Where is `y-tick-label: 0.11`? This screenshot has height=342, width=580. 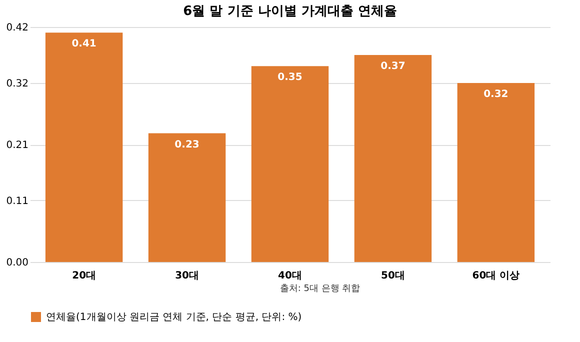
y-tick-label: 0.11 is located at coordinates (17, 201).